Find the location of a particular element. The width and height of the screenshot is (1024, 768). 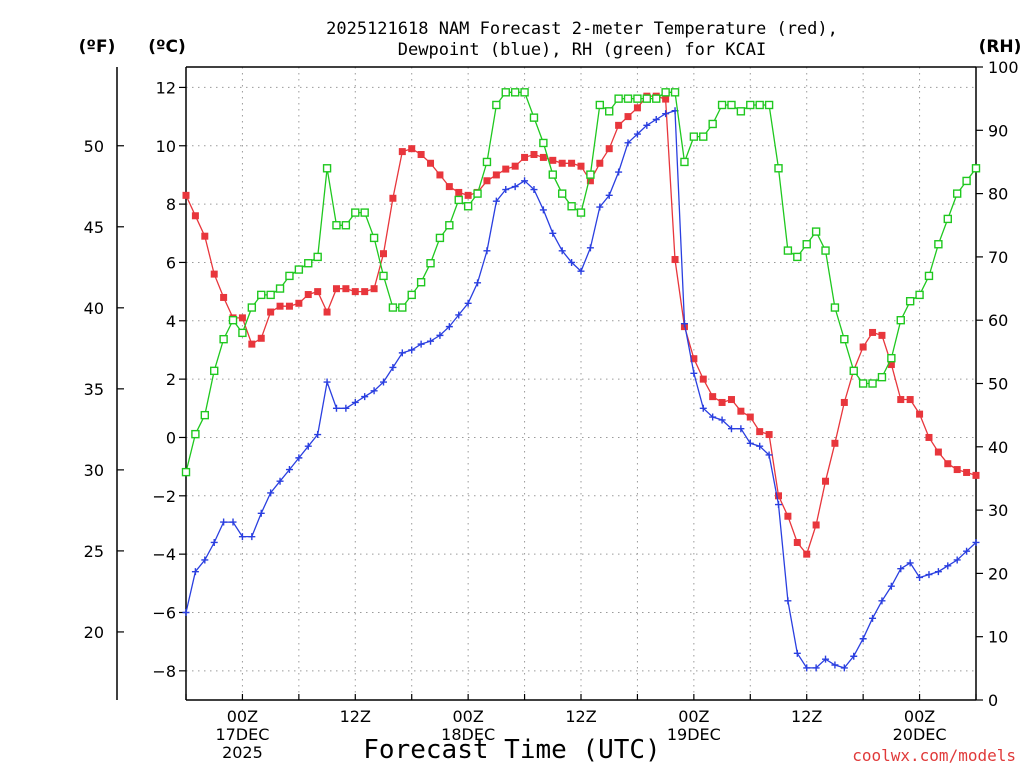

x-tick-label: 17DEC is located at coordinates (242, 734).